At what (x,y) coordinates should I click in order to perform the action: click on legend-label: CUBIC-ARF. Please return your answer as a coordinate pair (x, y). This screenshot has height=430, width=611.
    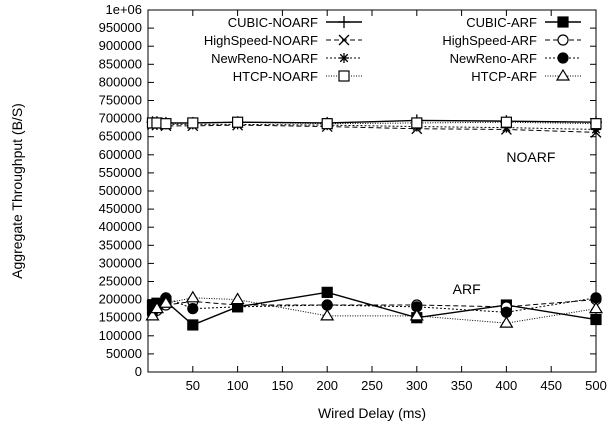
    Looking at the image, I should click on (501, 22).